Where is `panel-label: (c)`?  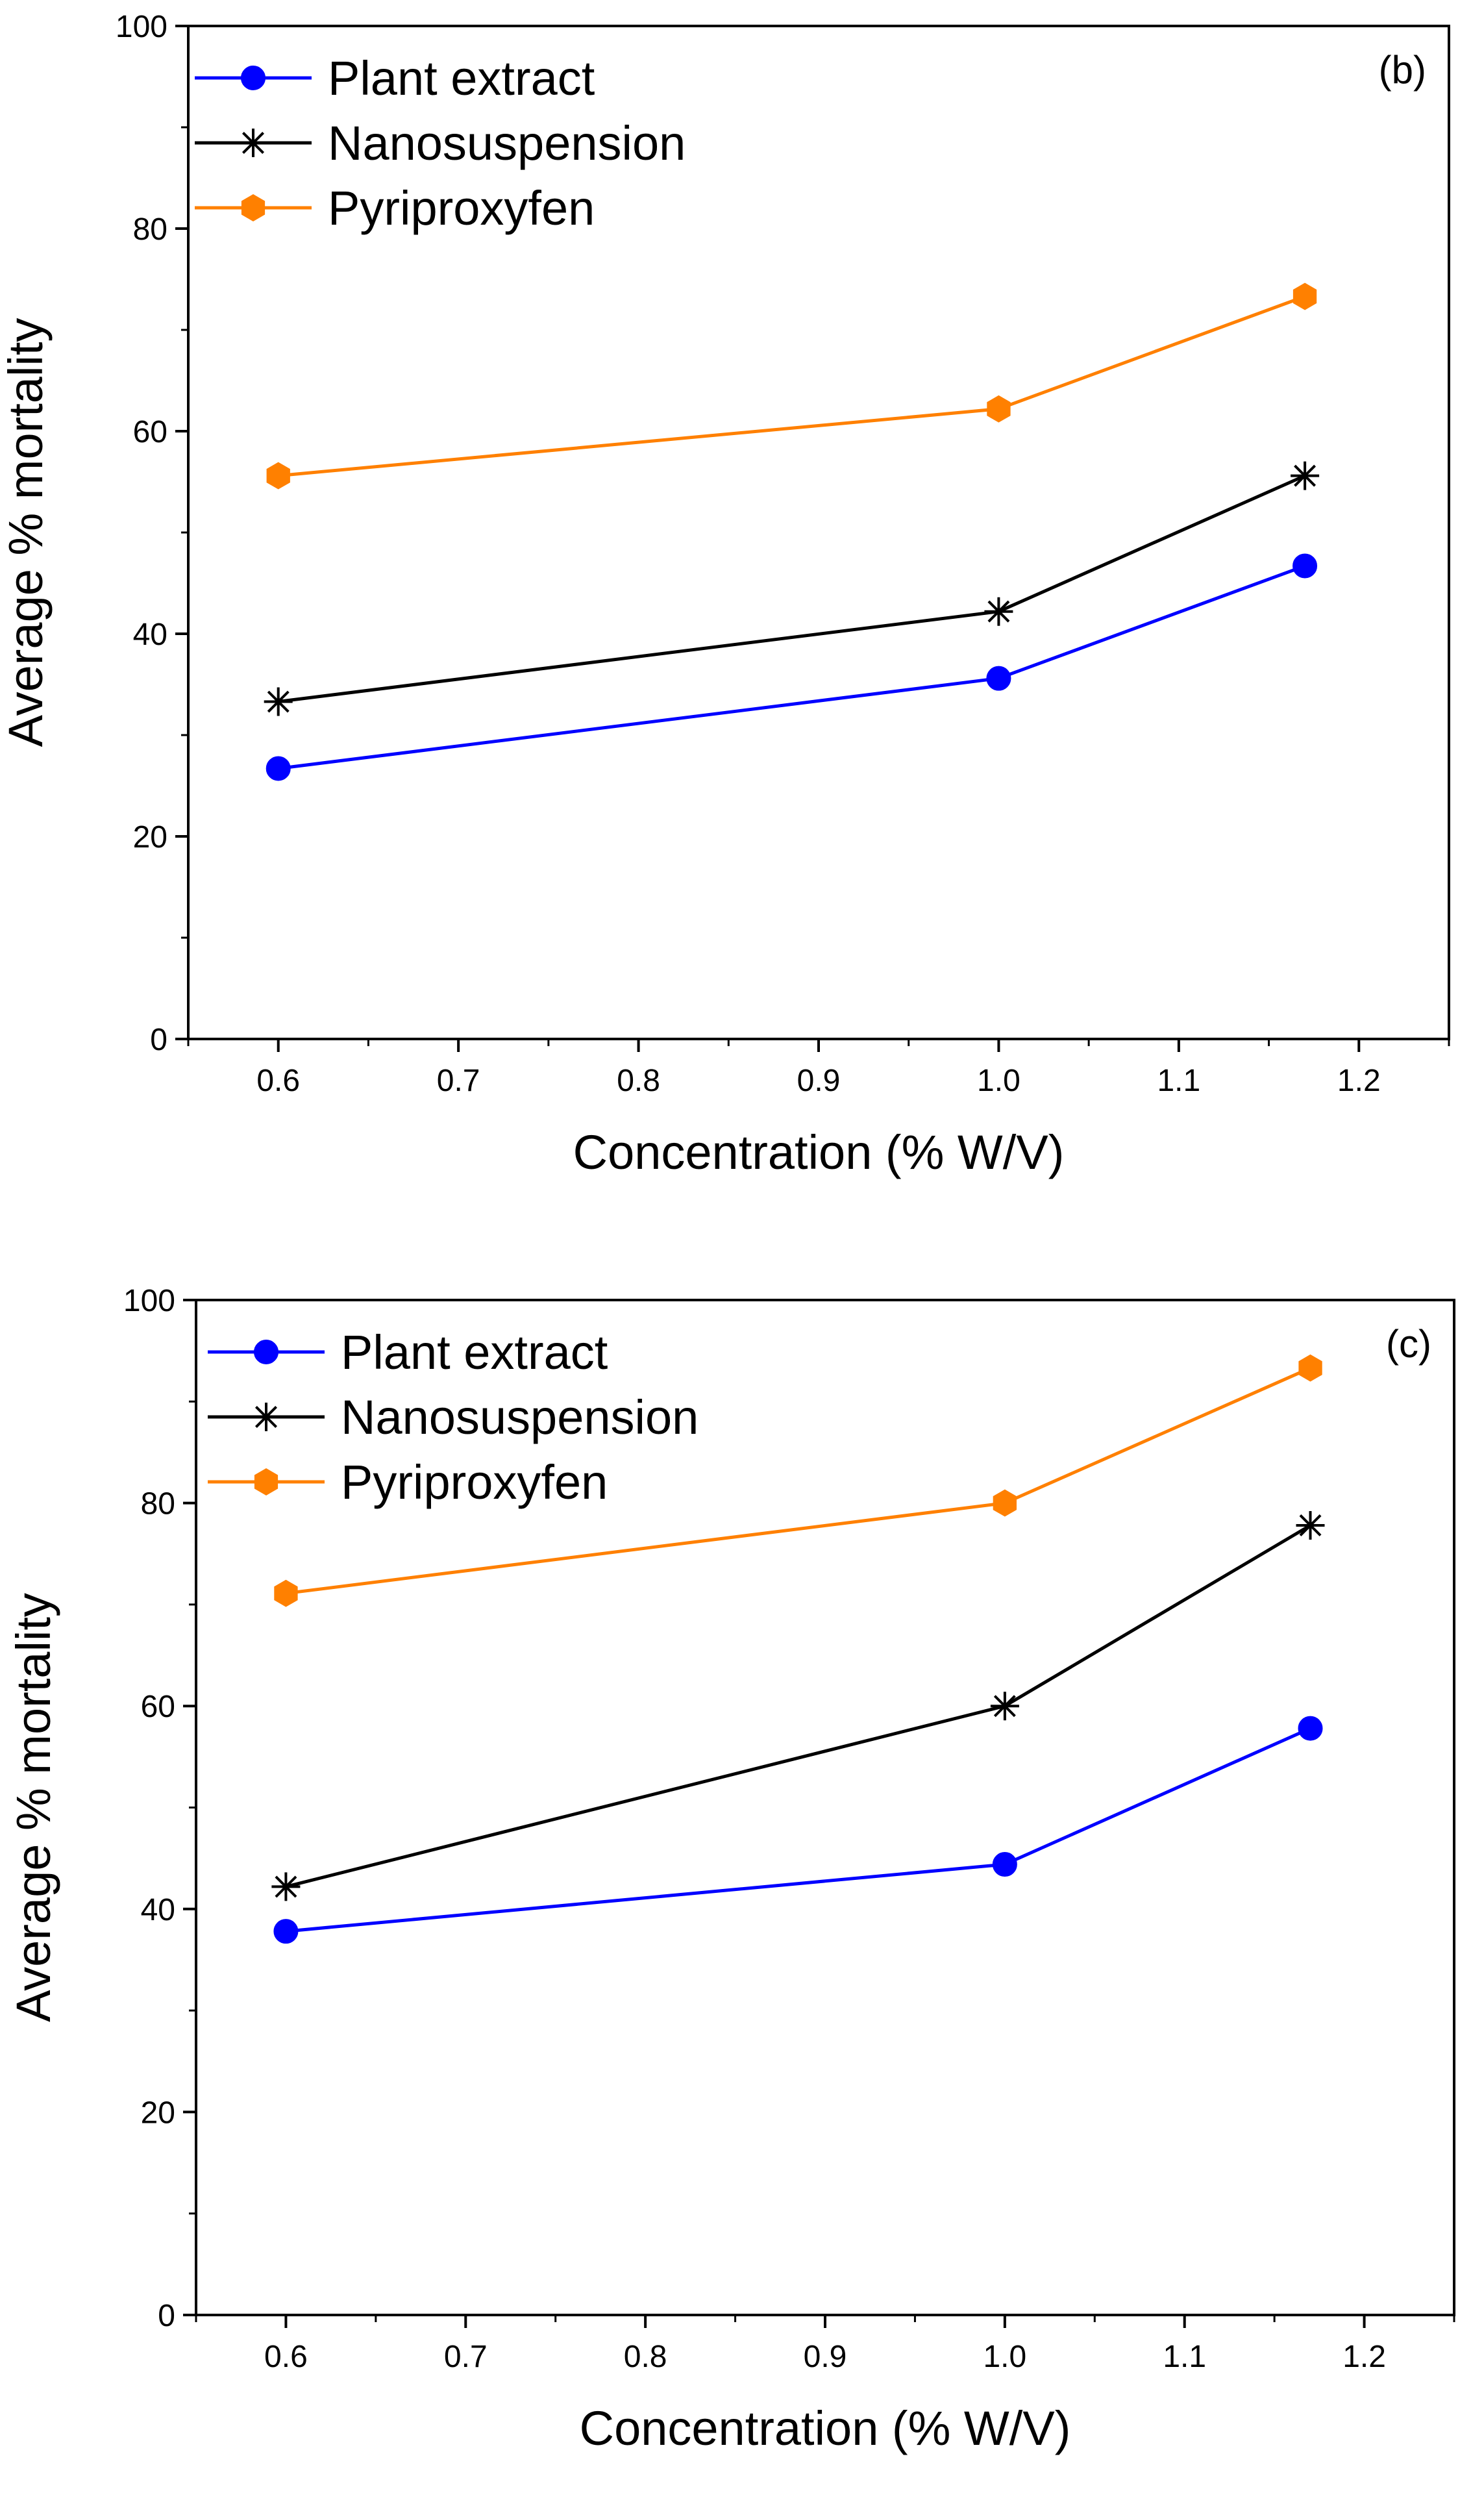 panel-label: (c) is located at coordinates (1408, 1344).